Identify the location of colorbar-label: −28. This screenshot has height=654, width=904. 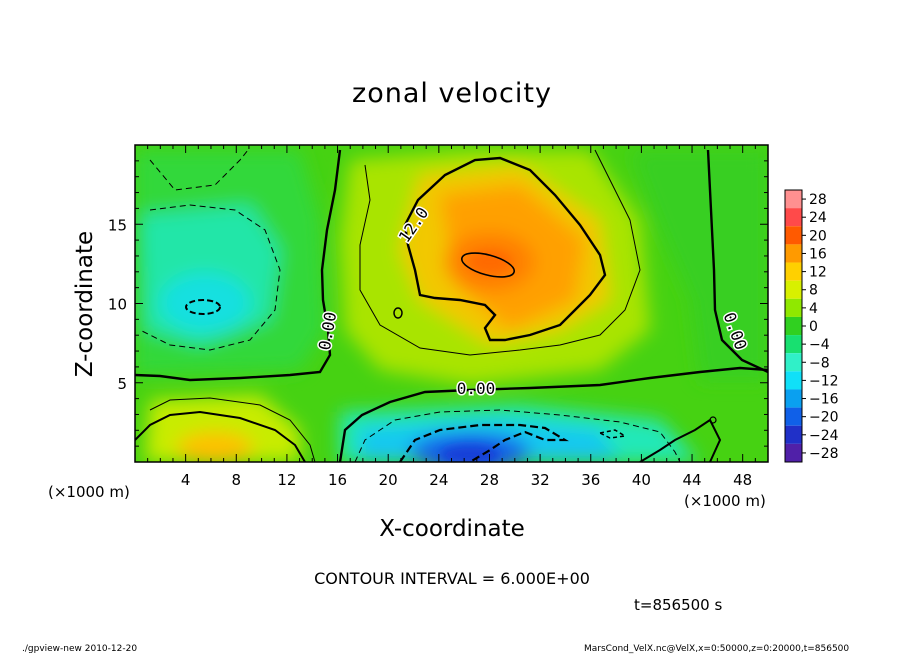
(824, 454).